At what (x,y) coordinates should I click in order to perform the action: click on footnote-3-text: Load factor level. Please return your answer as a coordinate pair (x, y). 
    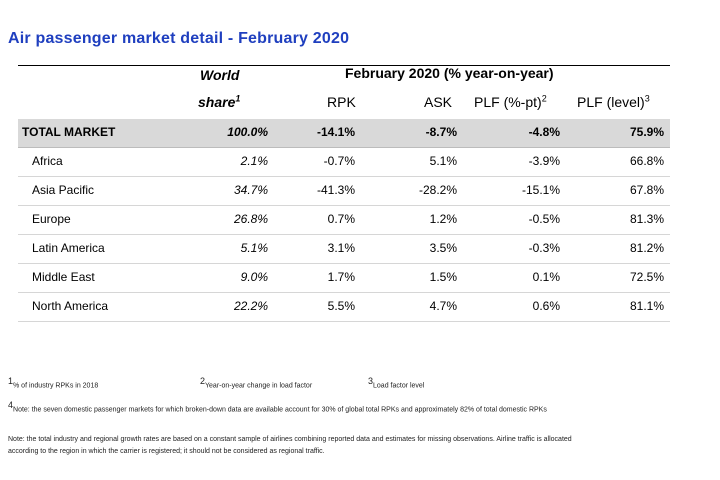
    Looking at the image, I should click on (399, 386).